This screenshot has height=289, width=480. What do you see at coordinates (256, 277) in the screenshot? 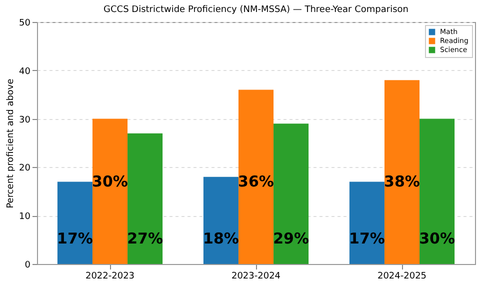
I see `x-tick-label: 2023-2024` at bounding box center [256, 277].